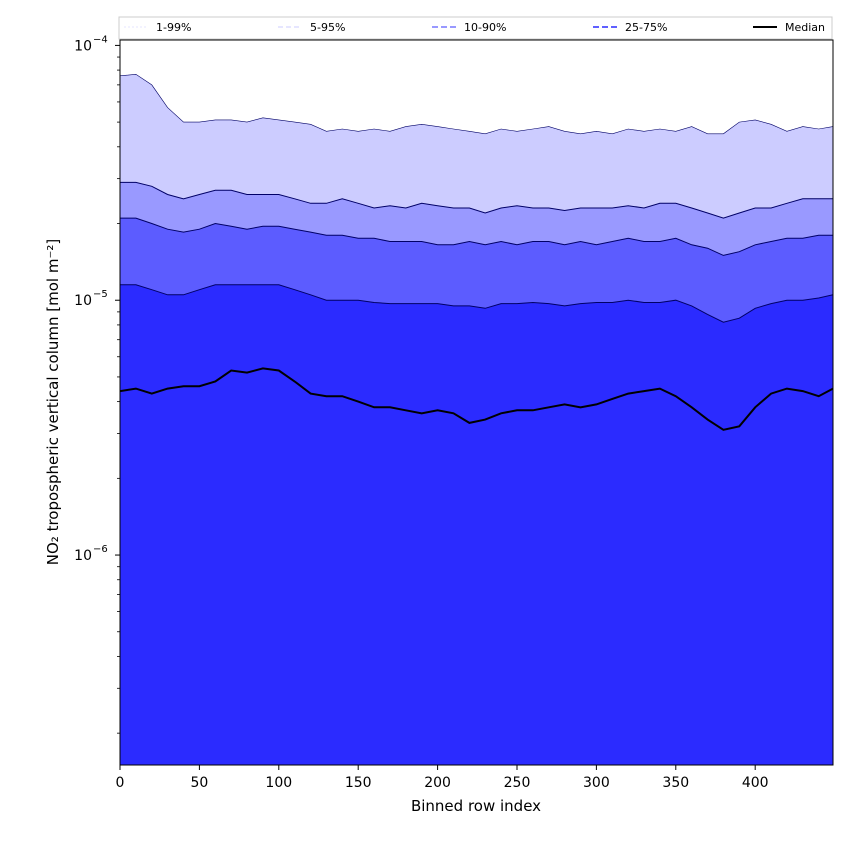 This screenshot has width=850, height=850. I want to click on median-line, so click(476, 399).